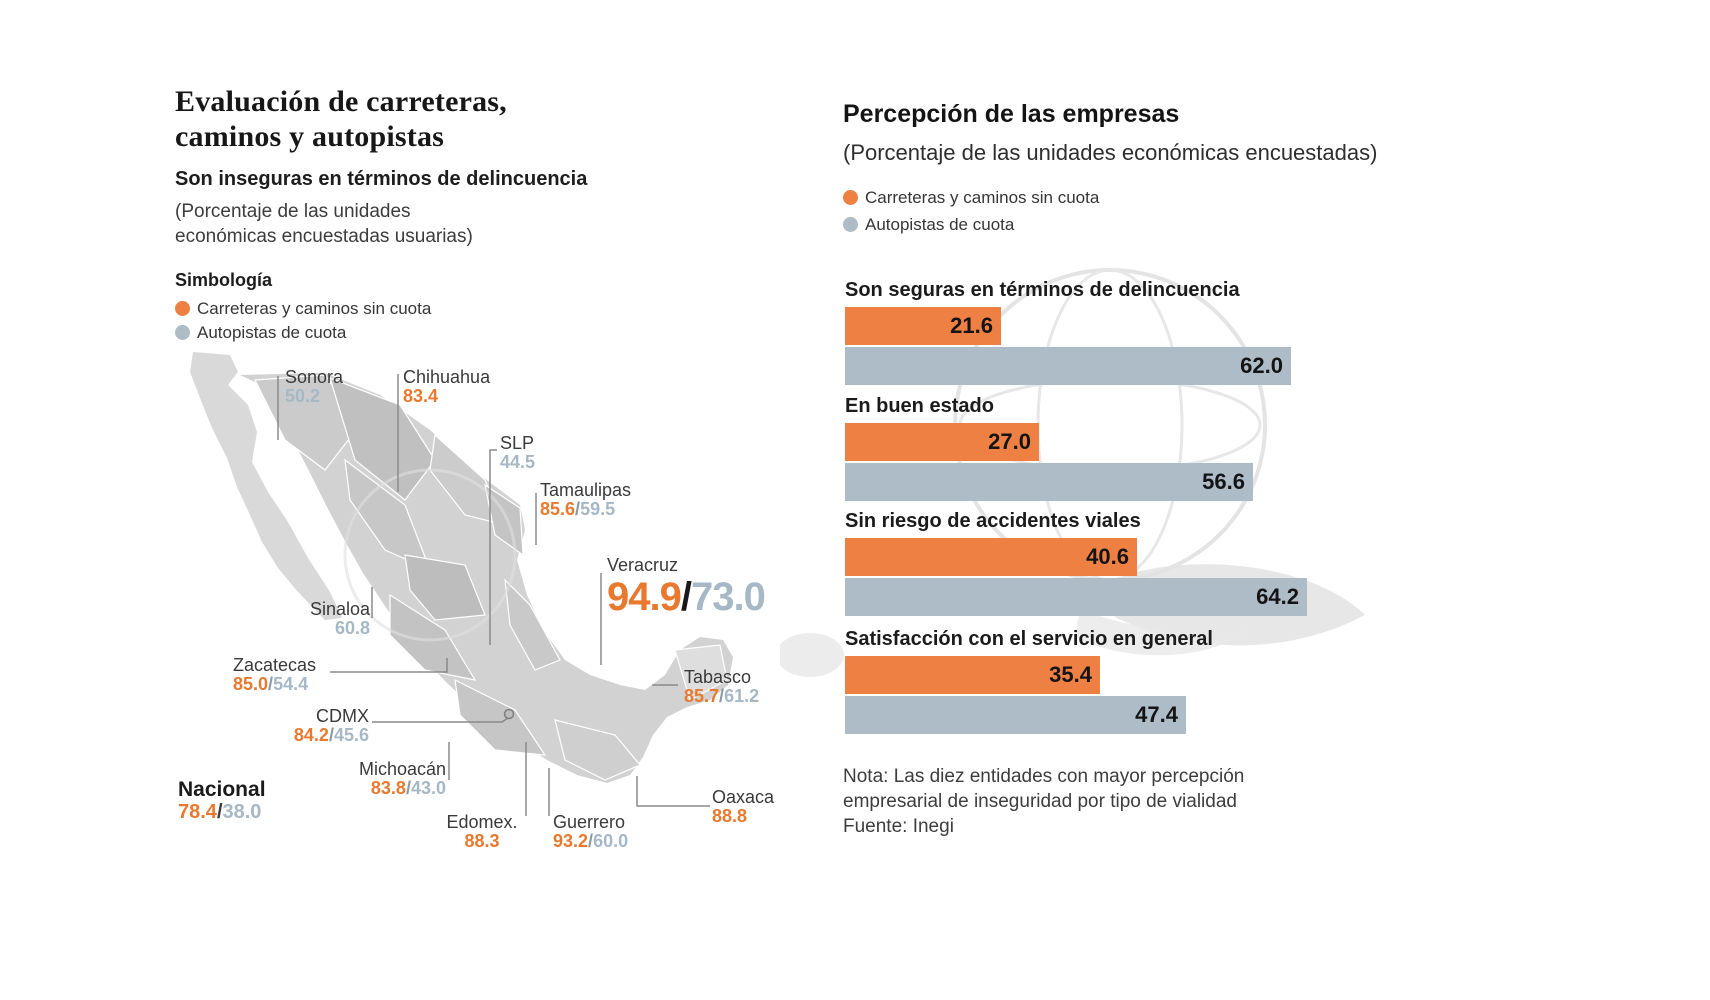  I want to click on state-value-autopistas: 45.6, so click(351, 735).